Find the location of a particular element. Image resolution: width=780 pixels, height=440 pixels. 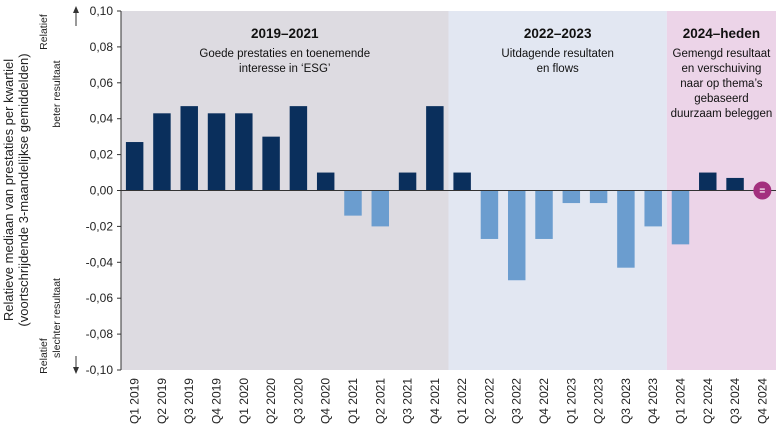

period-description-3-line-3: naar op thema’s is located at coordinates (721, 84).